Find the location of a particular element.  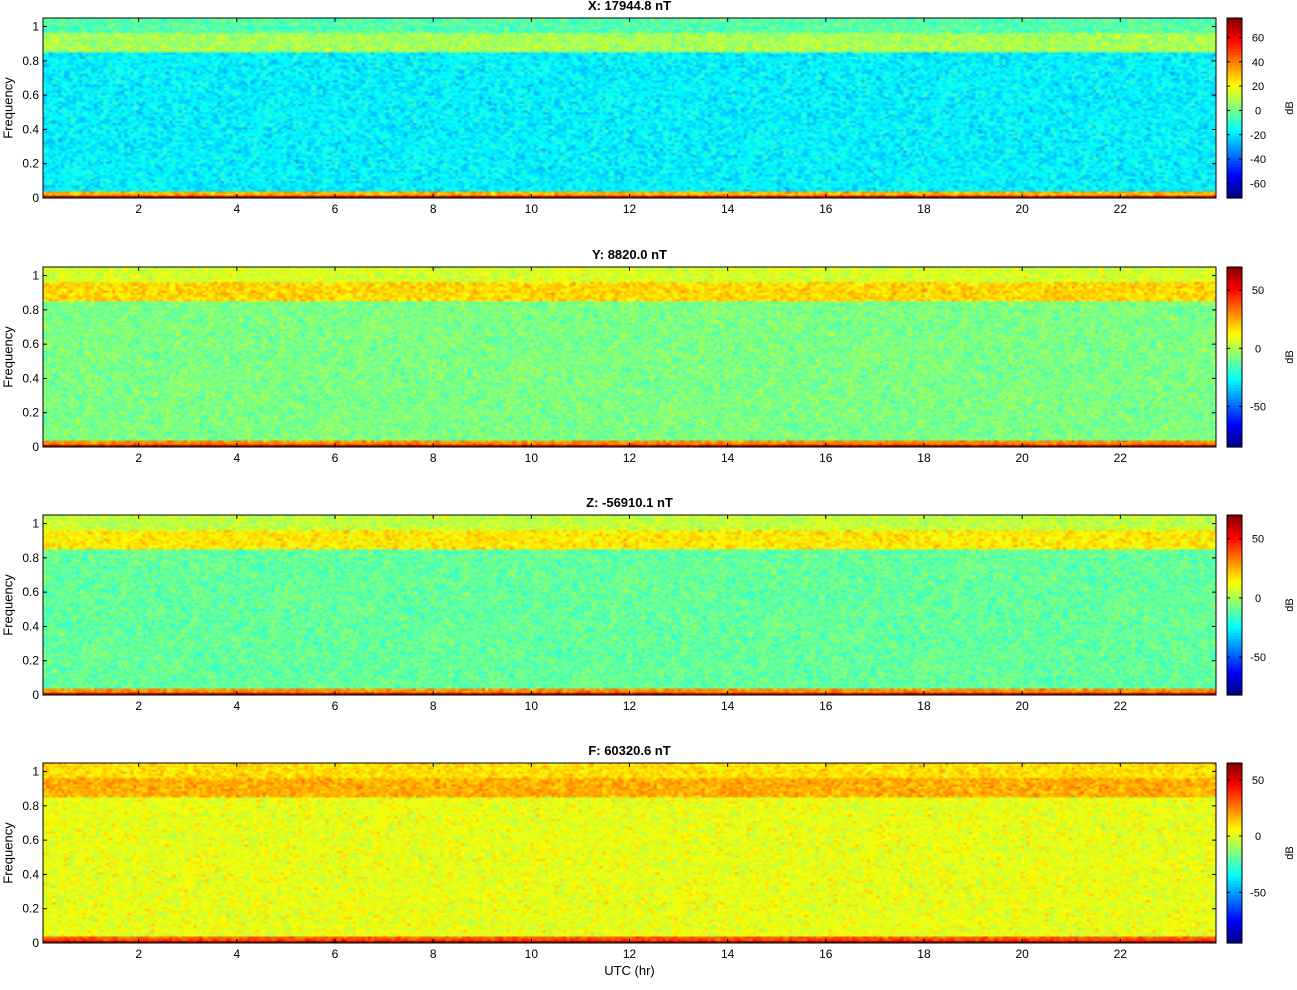

plot-title: F: 60320.6 nT is located at coordinates (629, 750).